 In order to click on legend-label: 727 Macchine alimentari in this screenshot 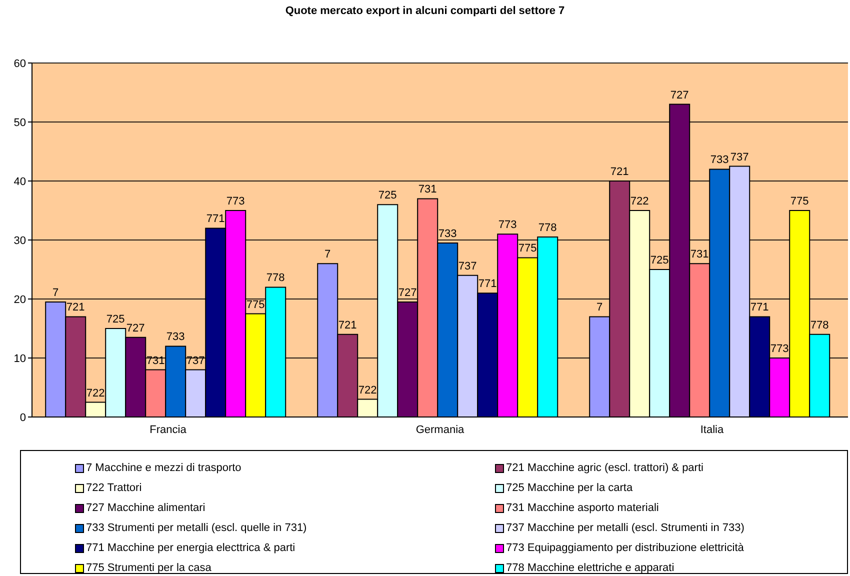, I will do `click(146, 508)`.